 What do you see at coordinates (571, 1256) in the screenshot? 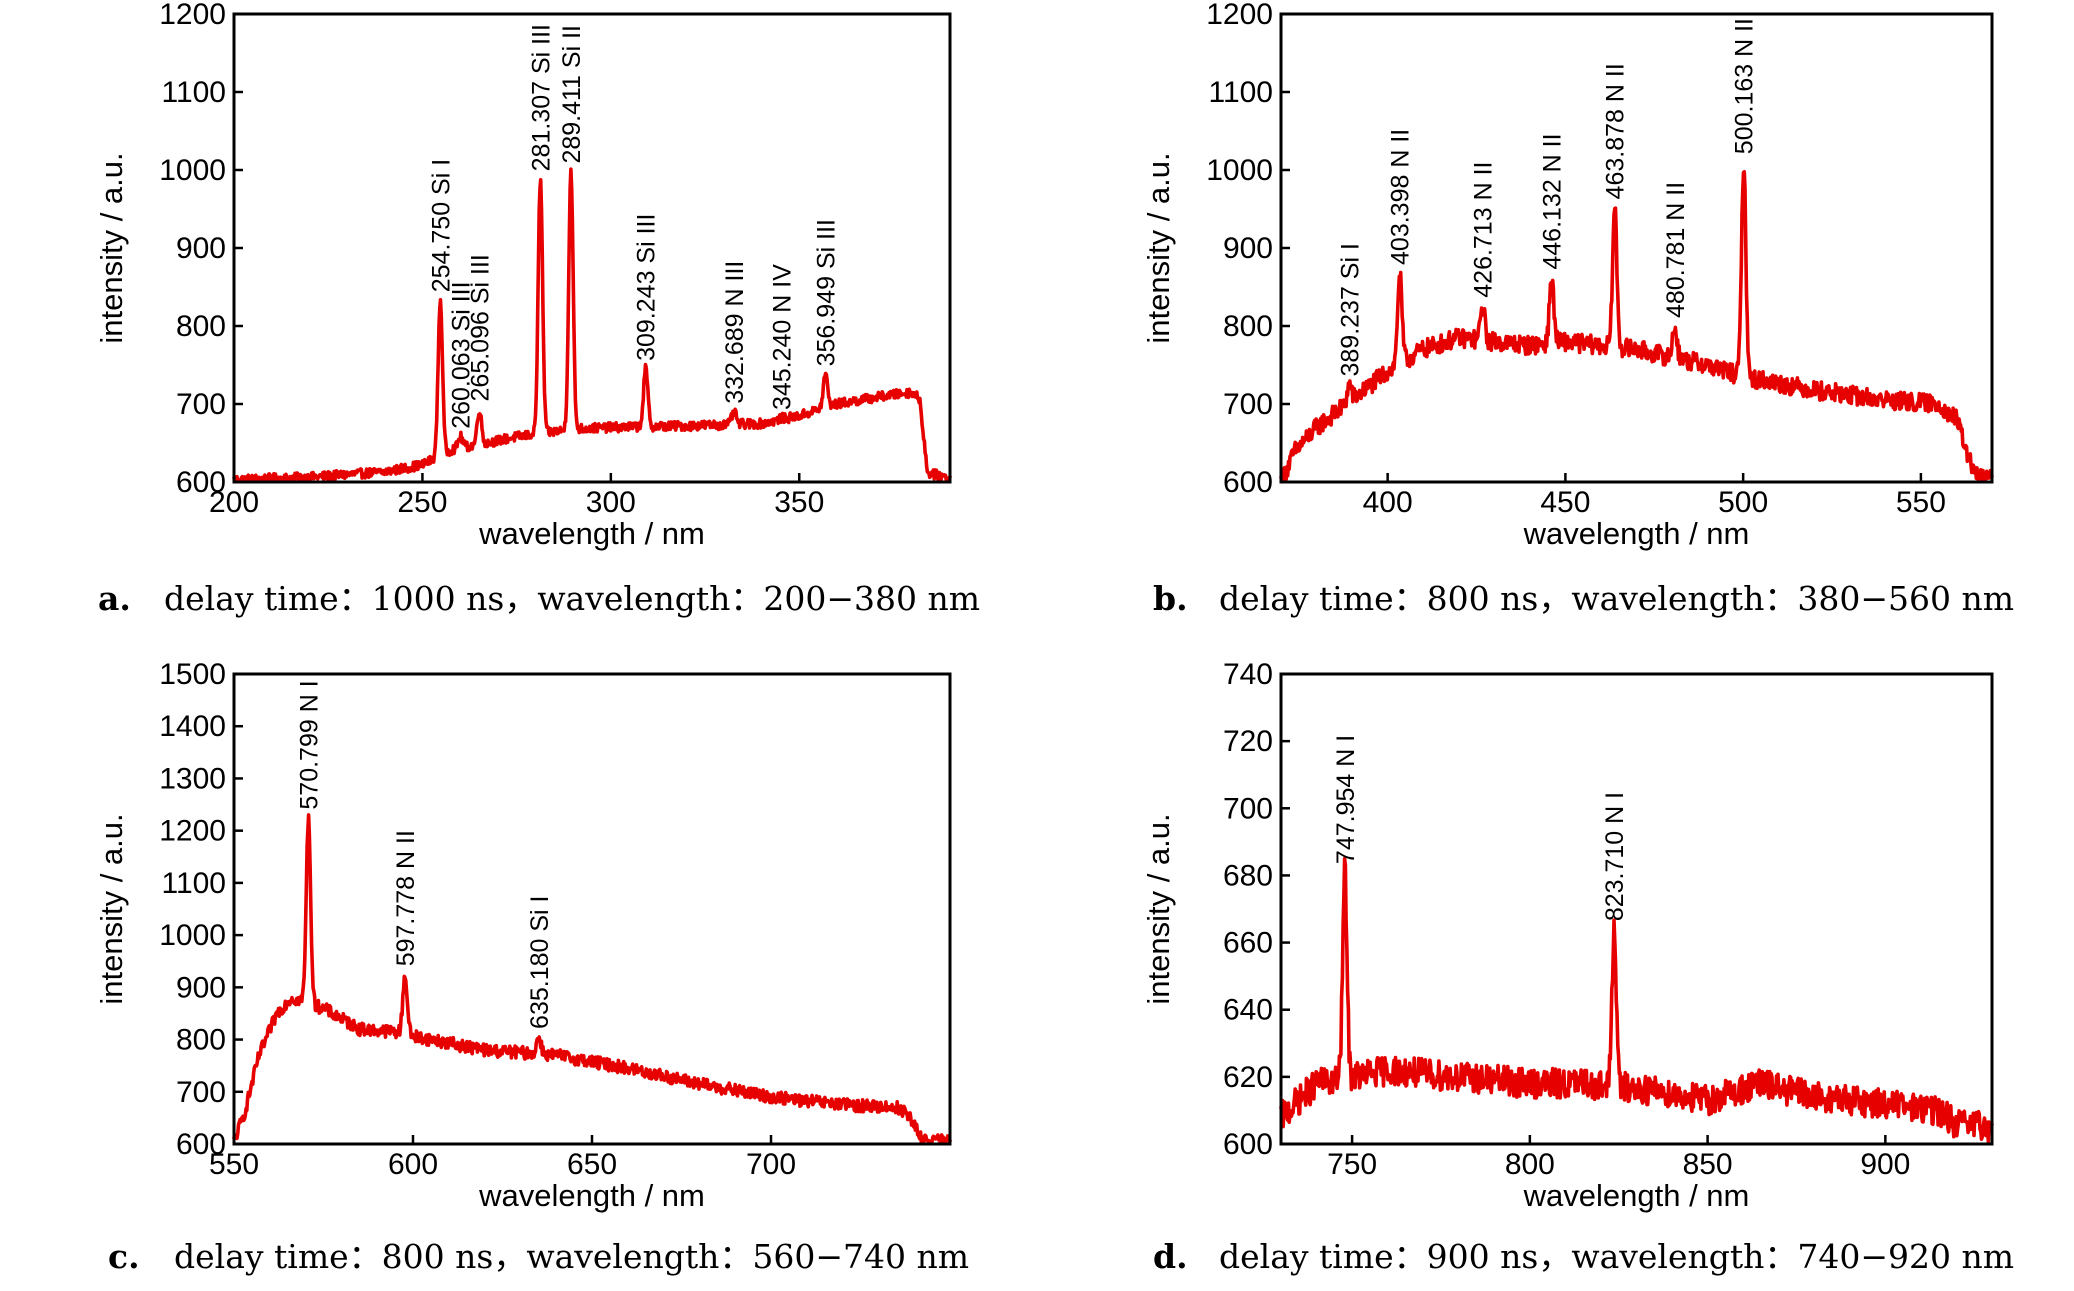
I see `panel-caption: delay time：800 ns，wavelength：560−740 nm` at bounding box center [571, 1256].